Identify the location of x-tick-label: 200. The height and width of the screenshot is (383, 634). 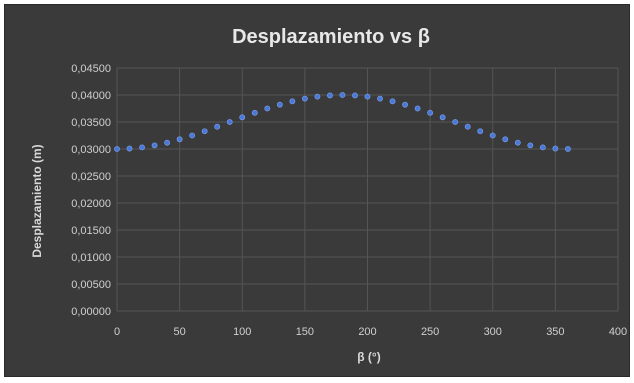
(367, 332).